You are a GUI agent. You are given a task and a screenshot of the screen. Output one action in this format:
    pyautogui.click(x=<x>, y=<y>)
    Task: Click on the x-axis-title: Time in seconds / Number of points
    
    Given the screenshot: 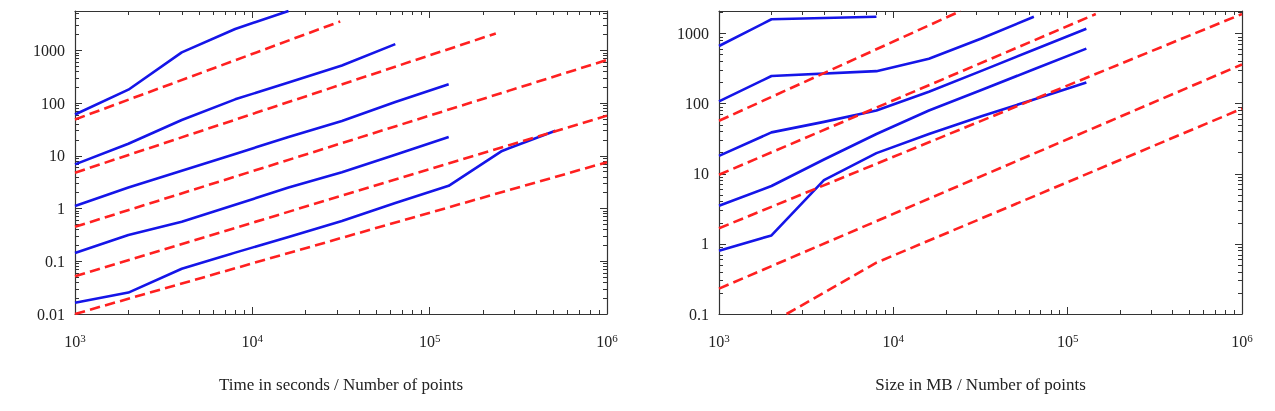 What is the action you would take?
    pyautogui.click(x=341, y=384)
    